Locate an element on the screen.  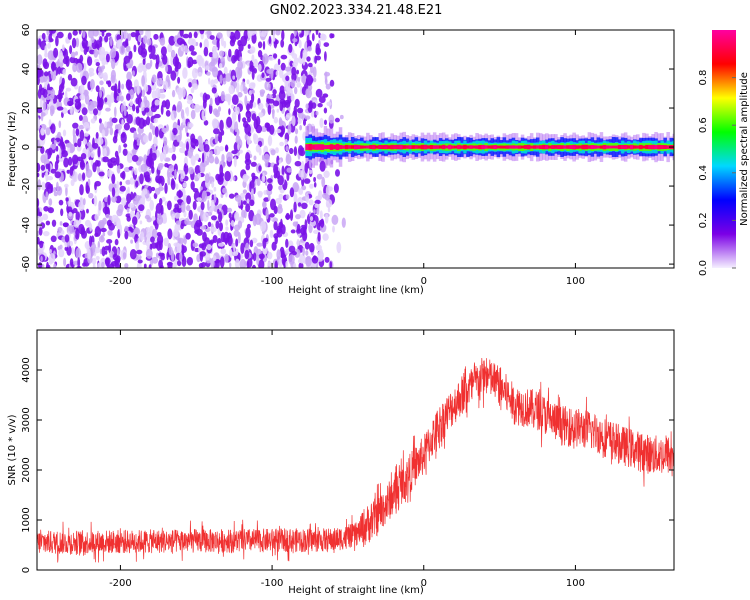
heatmap-x-label: Height of straight line (km) is located at coordinates (356, 290).